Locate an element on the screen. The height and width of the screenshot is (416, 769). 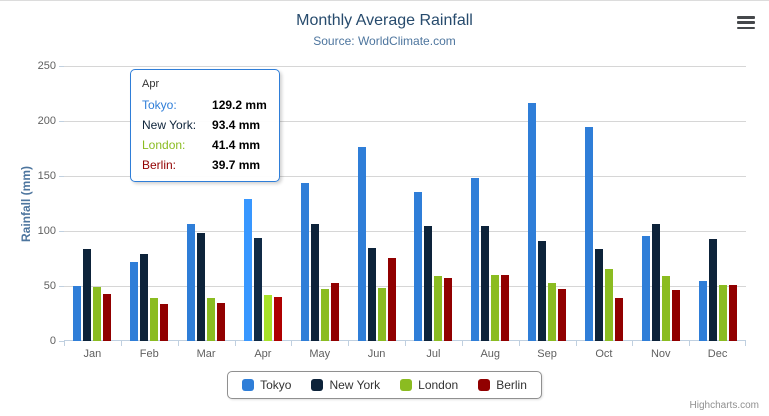
bar-tokyo-aug is located at coordinates (475, 259).